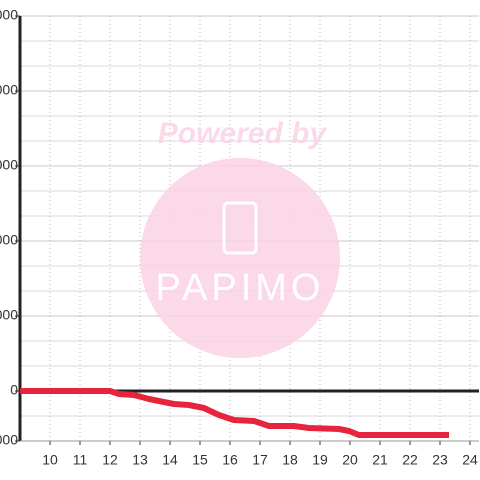 Image resolution: width=480 pixels, height=480 pixels. What do you see at coordinates (410, 460) in the screenshot?
I see `x-tick-label: 22` at bounding box center [410, 460].